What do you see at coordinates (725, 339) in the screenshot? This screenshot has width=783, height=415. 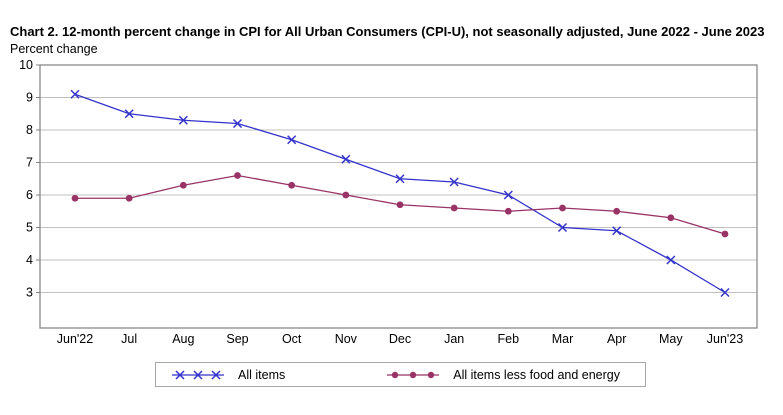 I see `svg-text: Jun'23` at bounding box center [725, 339].